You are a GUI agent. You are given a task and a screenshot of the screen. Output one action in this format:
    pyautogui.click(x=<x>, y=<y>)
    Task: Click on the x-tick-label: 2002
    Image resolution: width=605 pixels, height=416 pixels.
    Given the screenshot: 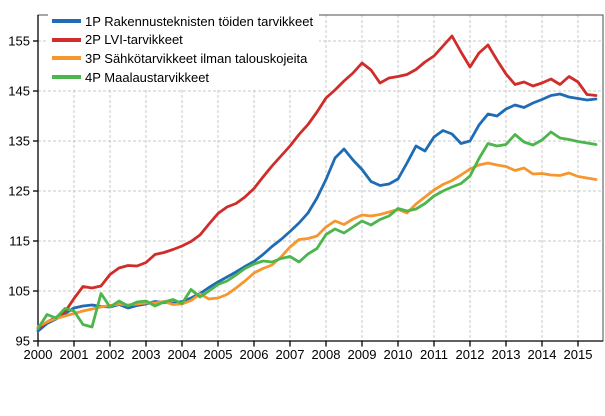 What is the action you would take?
    pyautogui.click(x=110, y=354)
    